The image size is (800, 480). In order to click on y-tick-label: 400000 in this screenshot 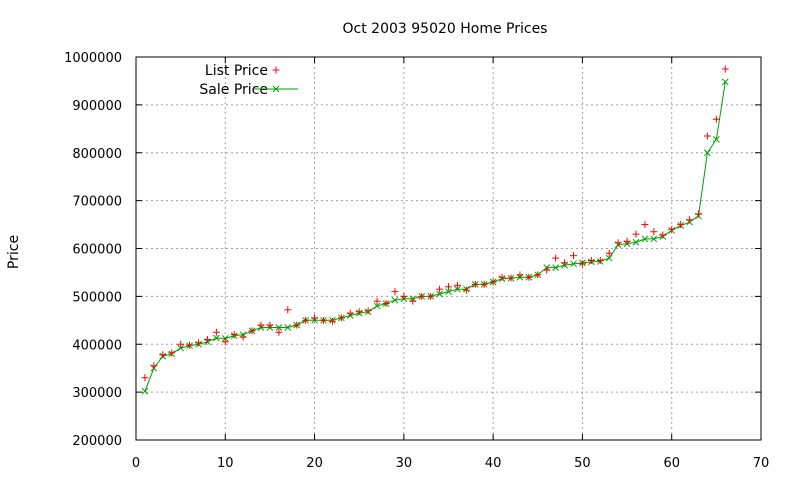, I will do `click(97, 345)`.